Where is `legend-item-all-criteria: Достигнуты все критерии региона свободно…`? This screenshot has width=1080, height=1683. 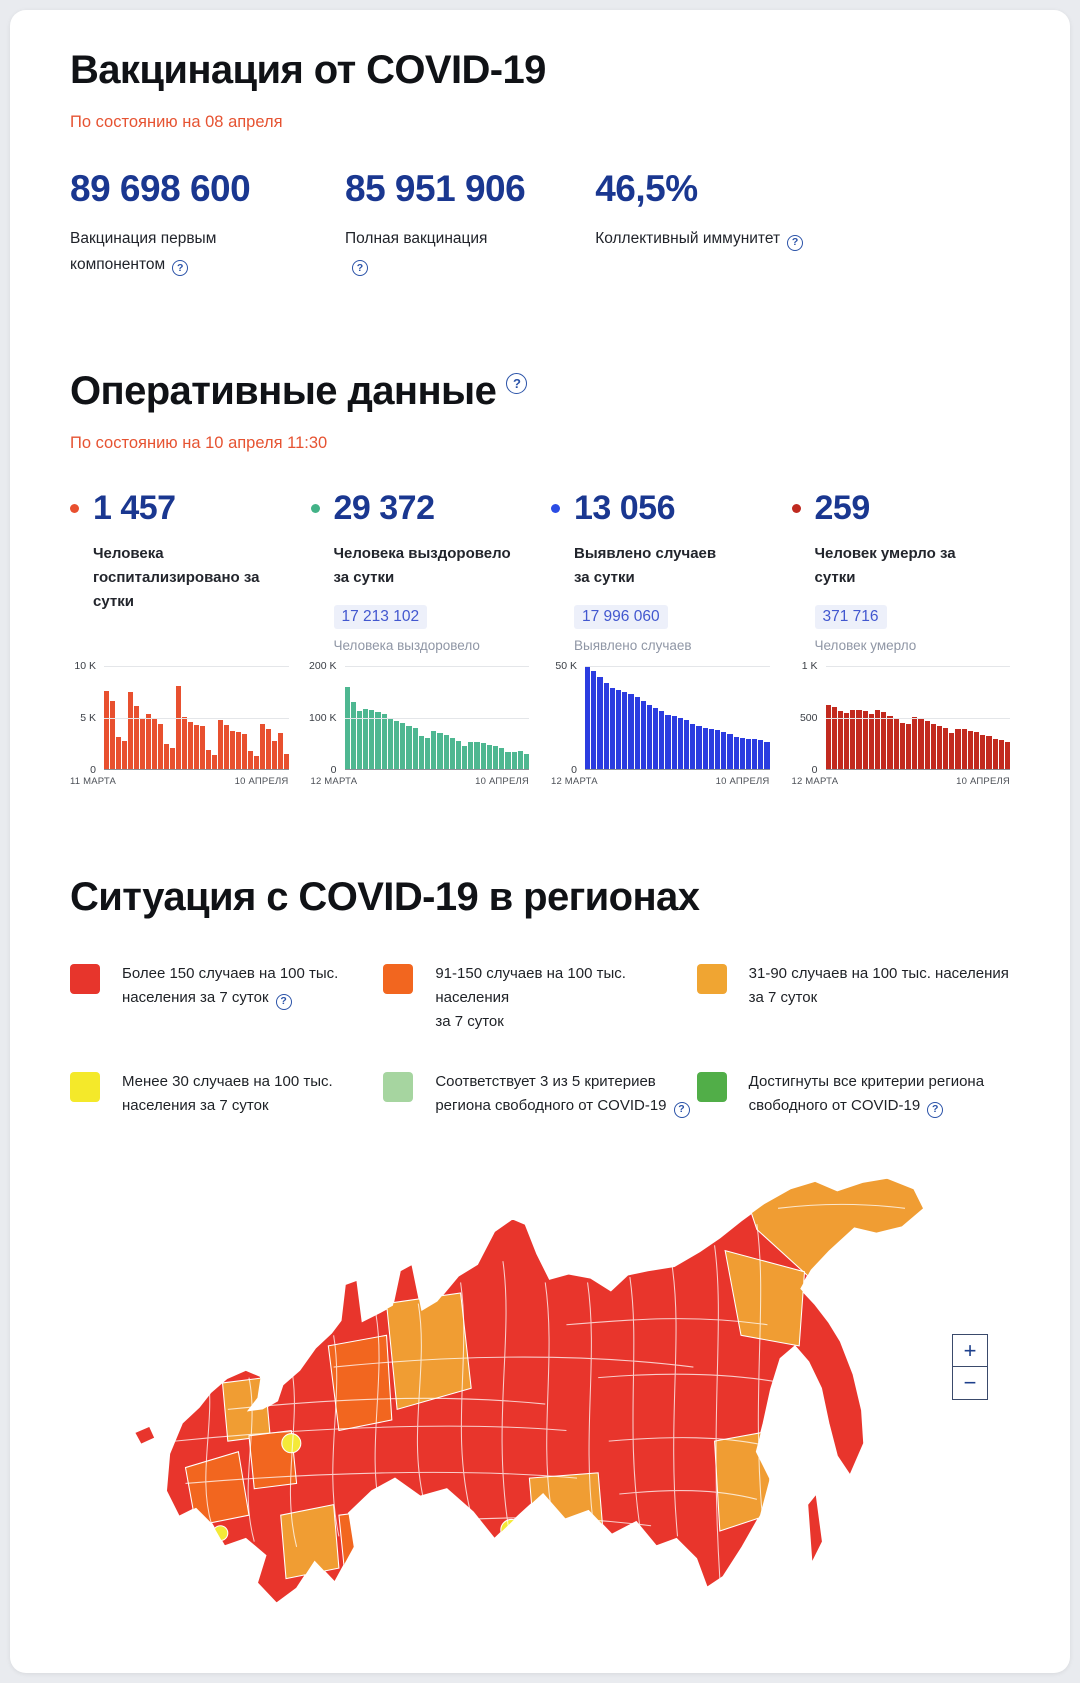 legend-item-all-criteria: Достигнуты все критерии региона свободно… is located at coordinates (853, 1094).